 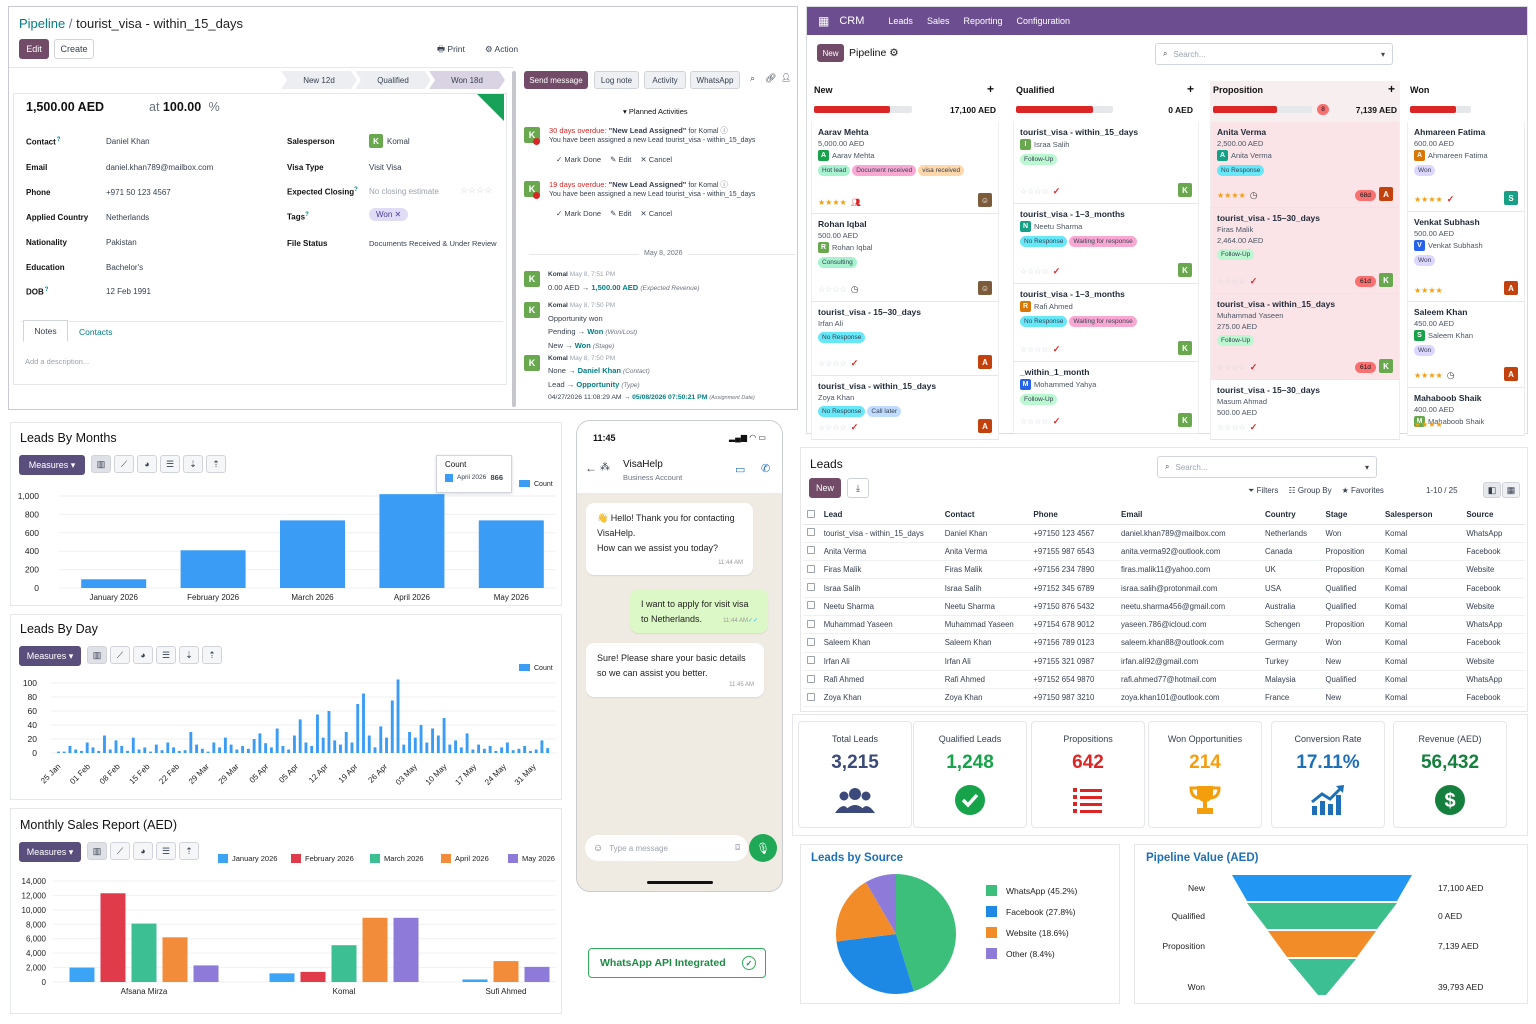 What do you see at coordinates (616, 80) in the screenshot?
I see `log-note-button: Log note` at bounding box center [616, 80].